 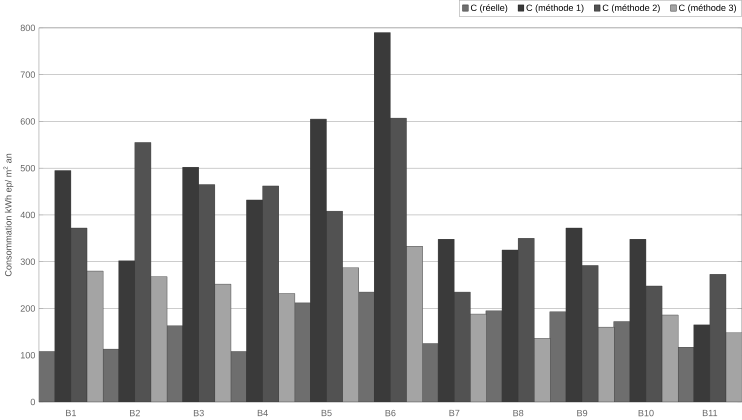 I want to click on x-tick-label: B11, so click(x=710, y=413).